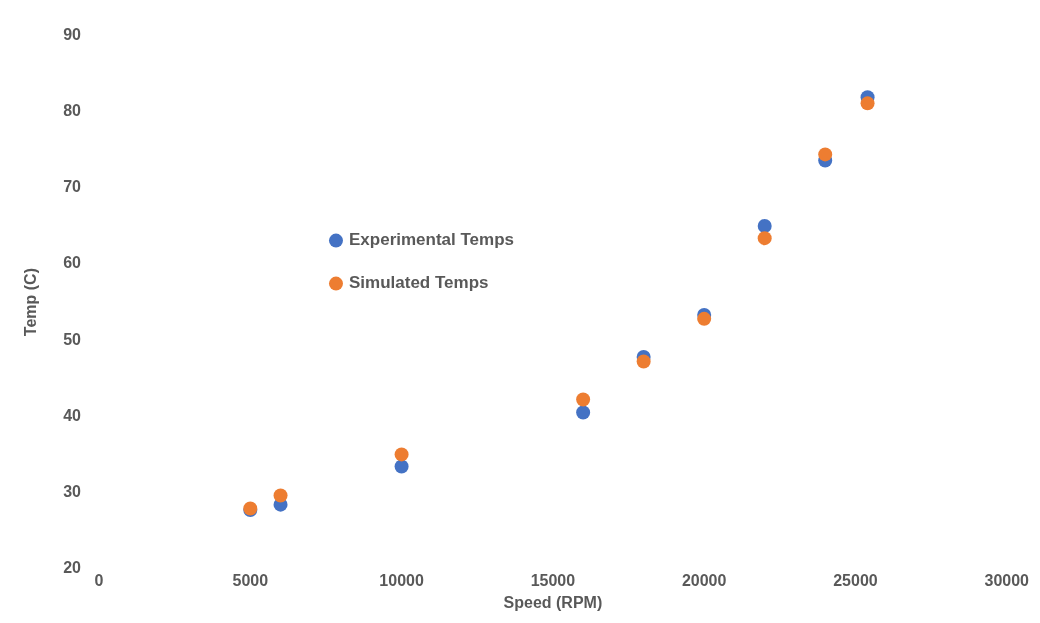  What do you see at coordinates (553, 602) in the screenshot?
I see `x-axis-title: Speed (RPM)` at bounding box center [553, 602].